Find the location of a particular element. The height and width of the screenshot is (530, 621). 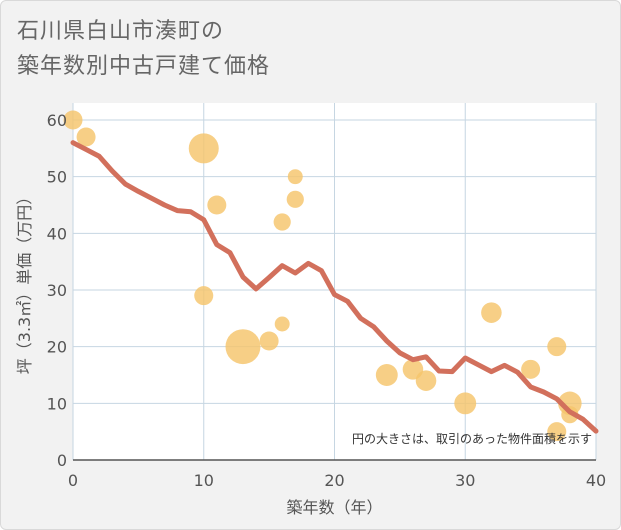

x-tick-labels: 0 10 20 30 40 is located at coordinates (337, 480).